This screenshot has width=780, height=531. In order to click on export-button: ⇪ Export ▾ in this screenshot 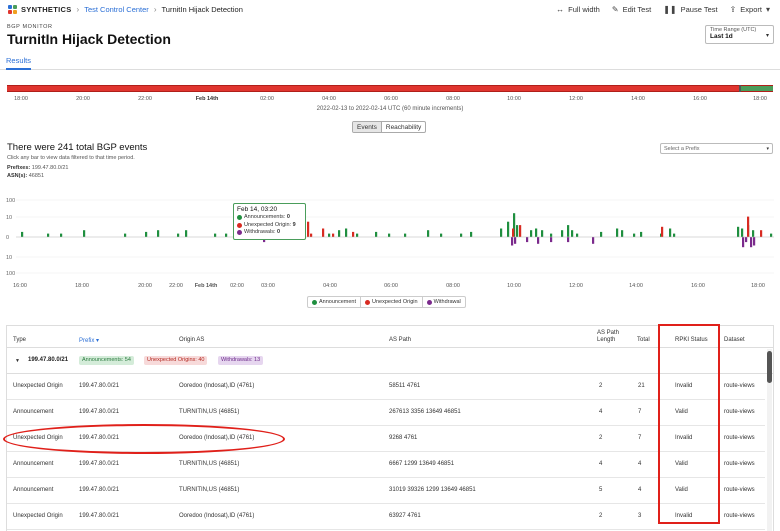, I will do `click(750, 9)`.